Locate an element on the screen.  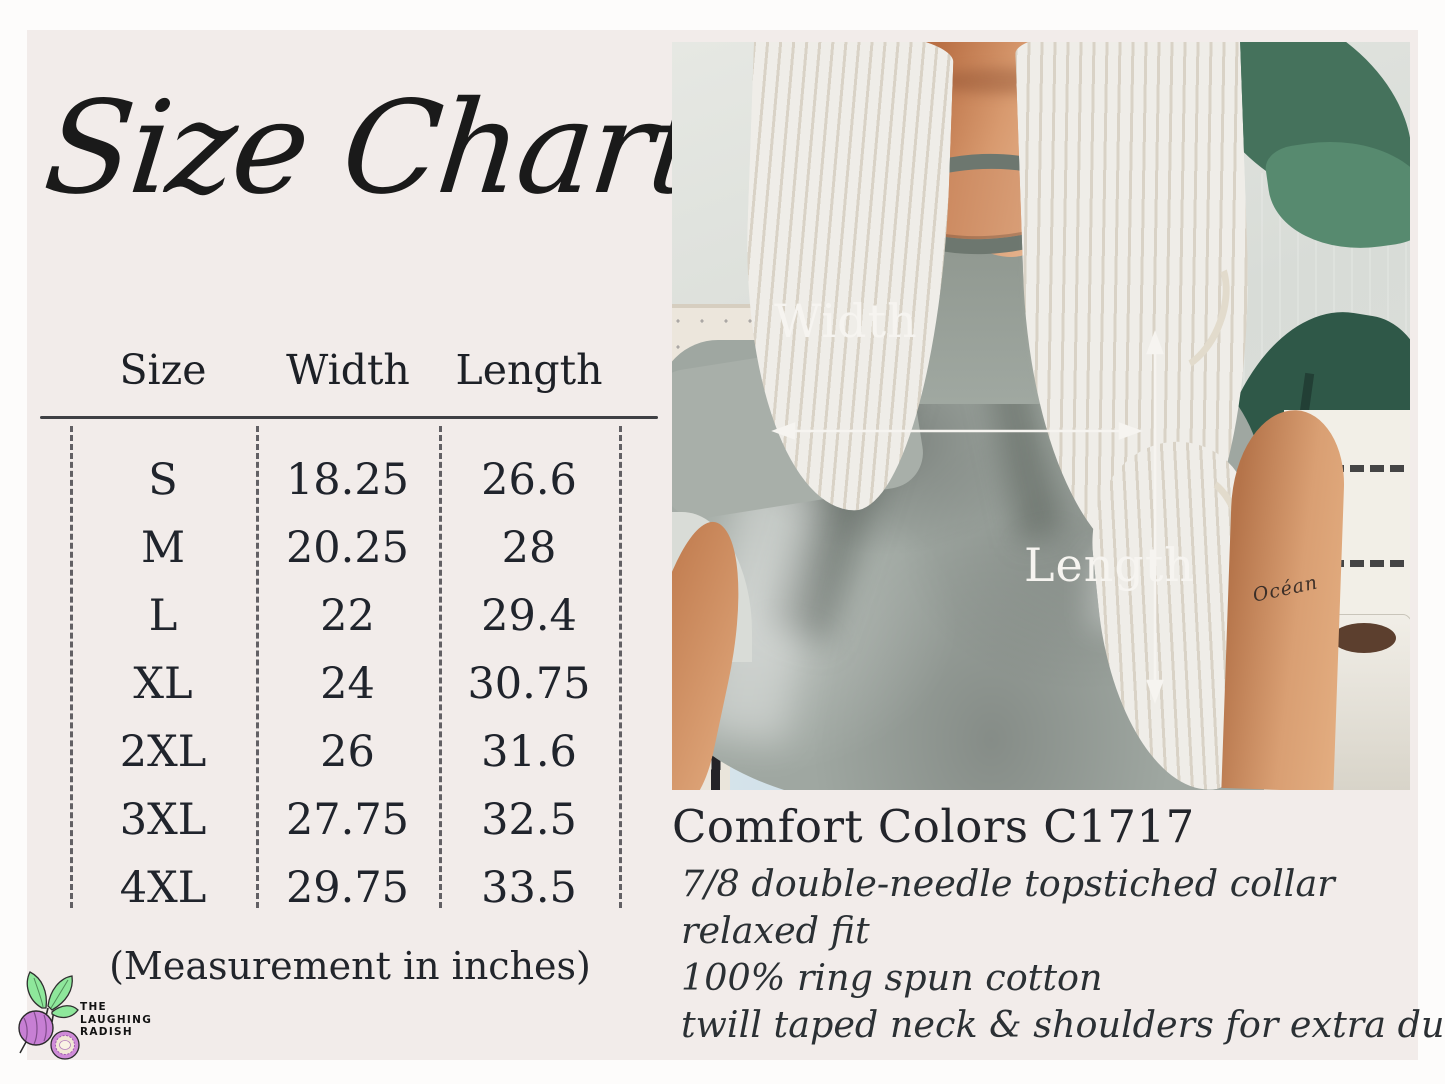
brand-name-line: THE is located at coordinates (94, 1007).